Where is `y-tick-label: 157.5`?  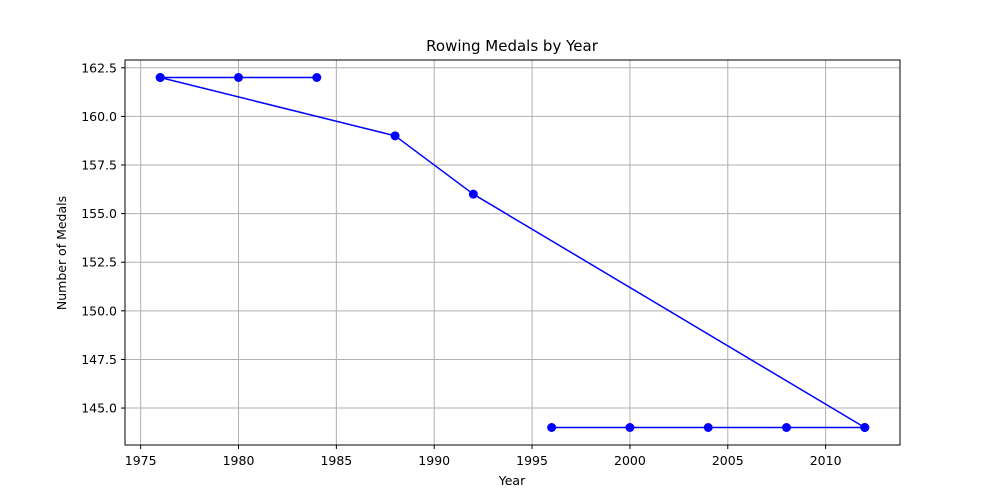 y-tick-label: 157.5 is located at coordinates (99, 165).